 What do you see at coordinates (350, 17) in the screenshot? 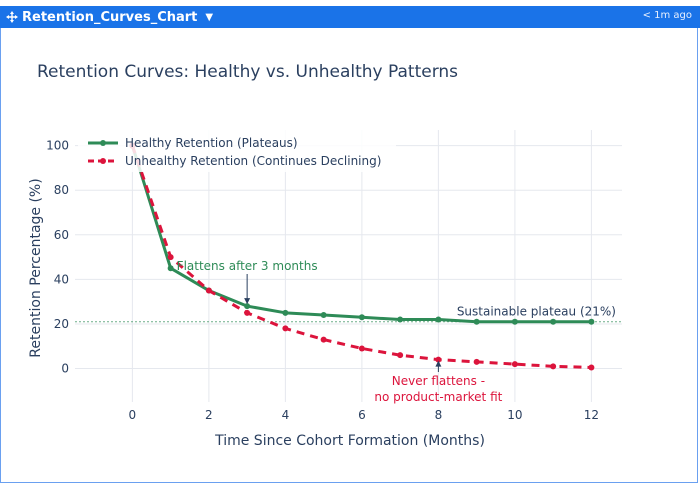
I see `chart-title-bar: Retention_Curves_Chart ▼ < 1m ago` at bounding box center [350, 17].